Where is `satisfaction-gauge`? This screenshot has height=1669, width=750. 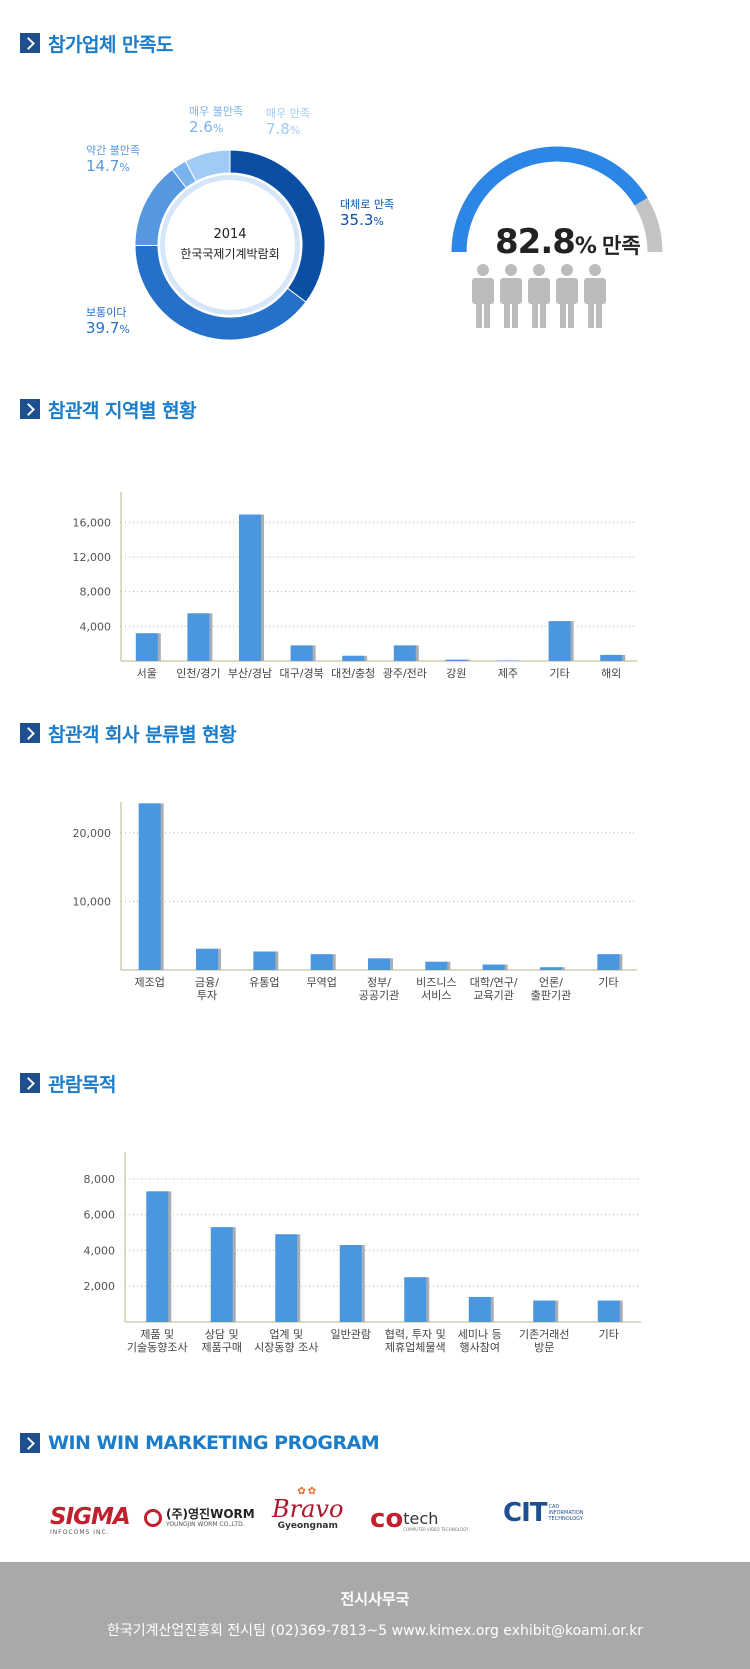 satisfaction-gauge is located at coordinates (557, 237).